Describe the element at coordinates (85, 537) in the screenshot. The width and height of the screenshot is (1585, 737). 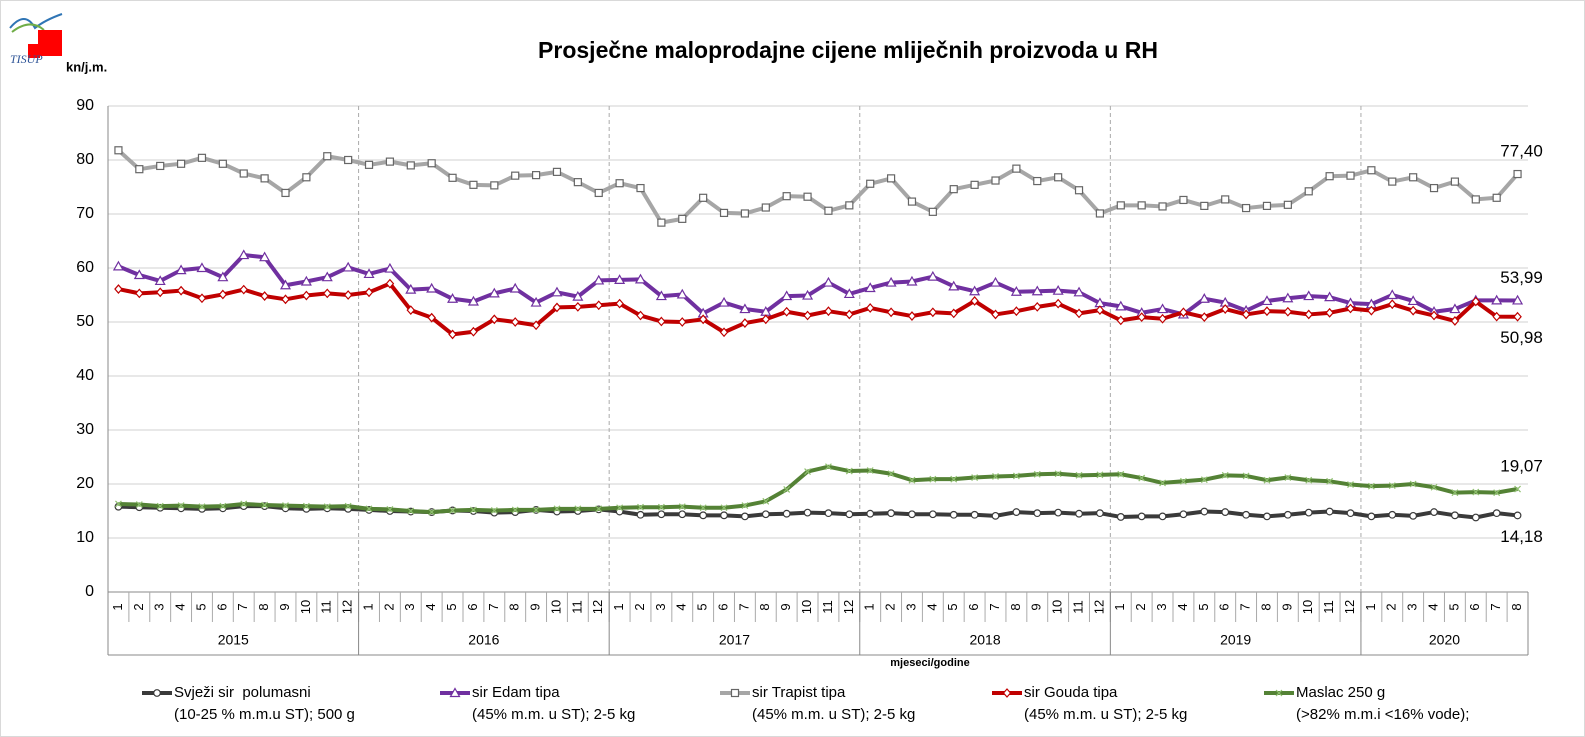
I see `y-tick-label: 10` at that location.